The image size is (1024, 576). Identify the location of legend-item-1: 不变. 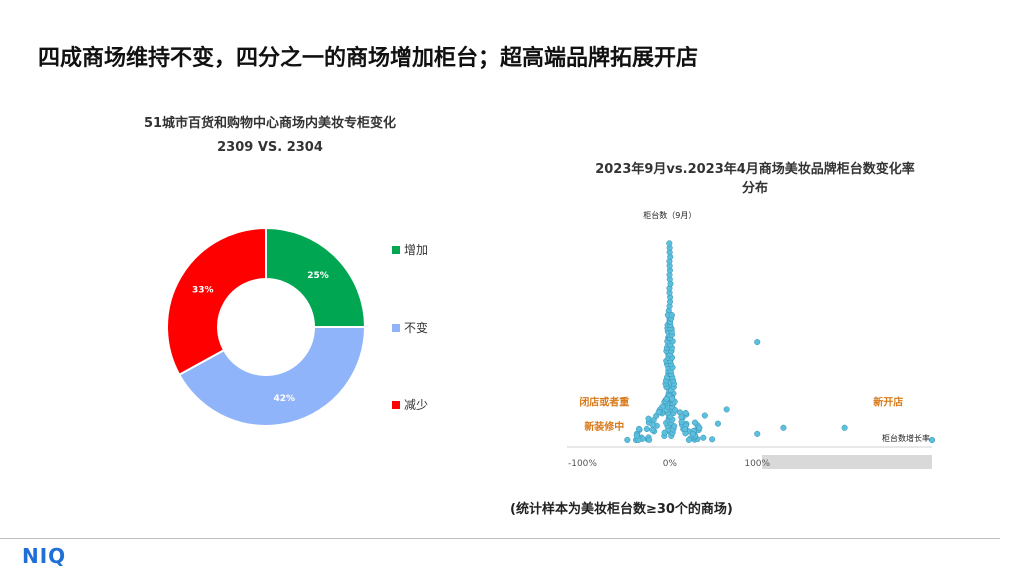
(410, 327).